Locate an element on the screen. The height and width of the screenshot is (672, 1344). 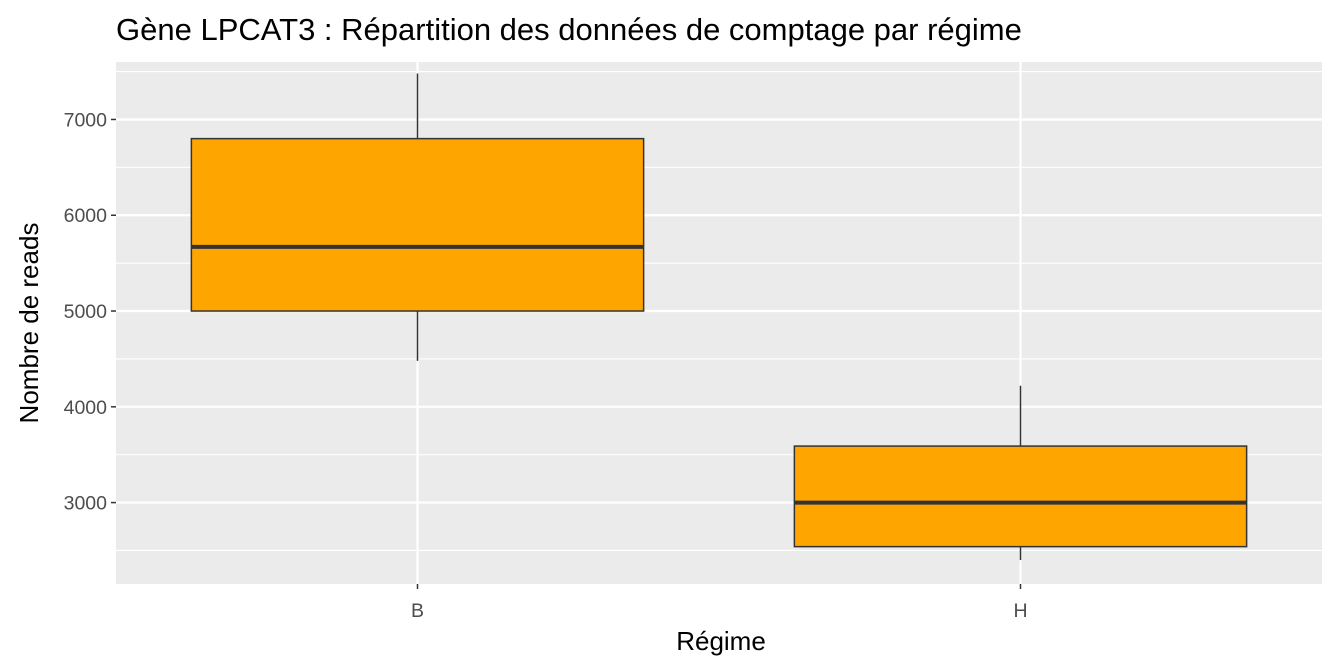
box-b is located at coordinates (417, 224).